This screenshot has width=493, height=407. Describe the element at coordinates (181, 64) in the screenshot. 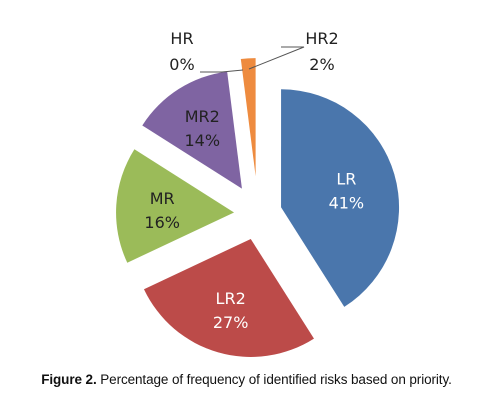

I see `slice-value-label: 0%` at that location.